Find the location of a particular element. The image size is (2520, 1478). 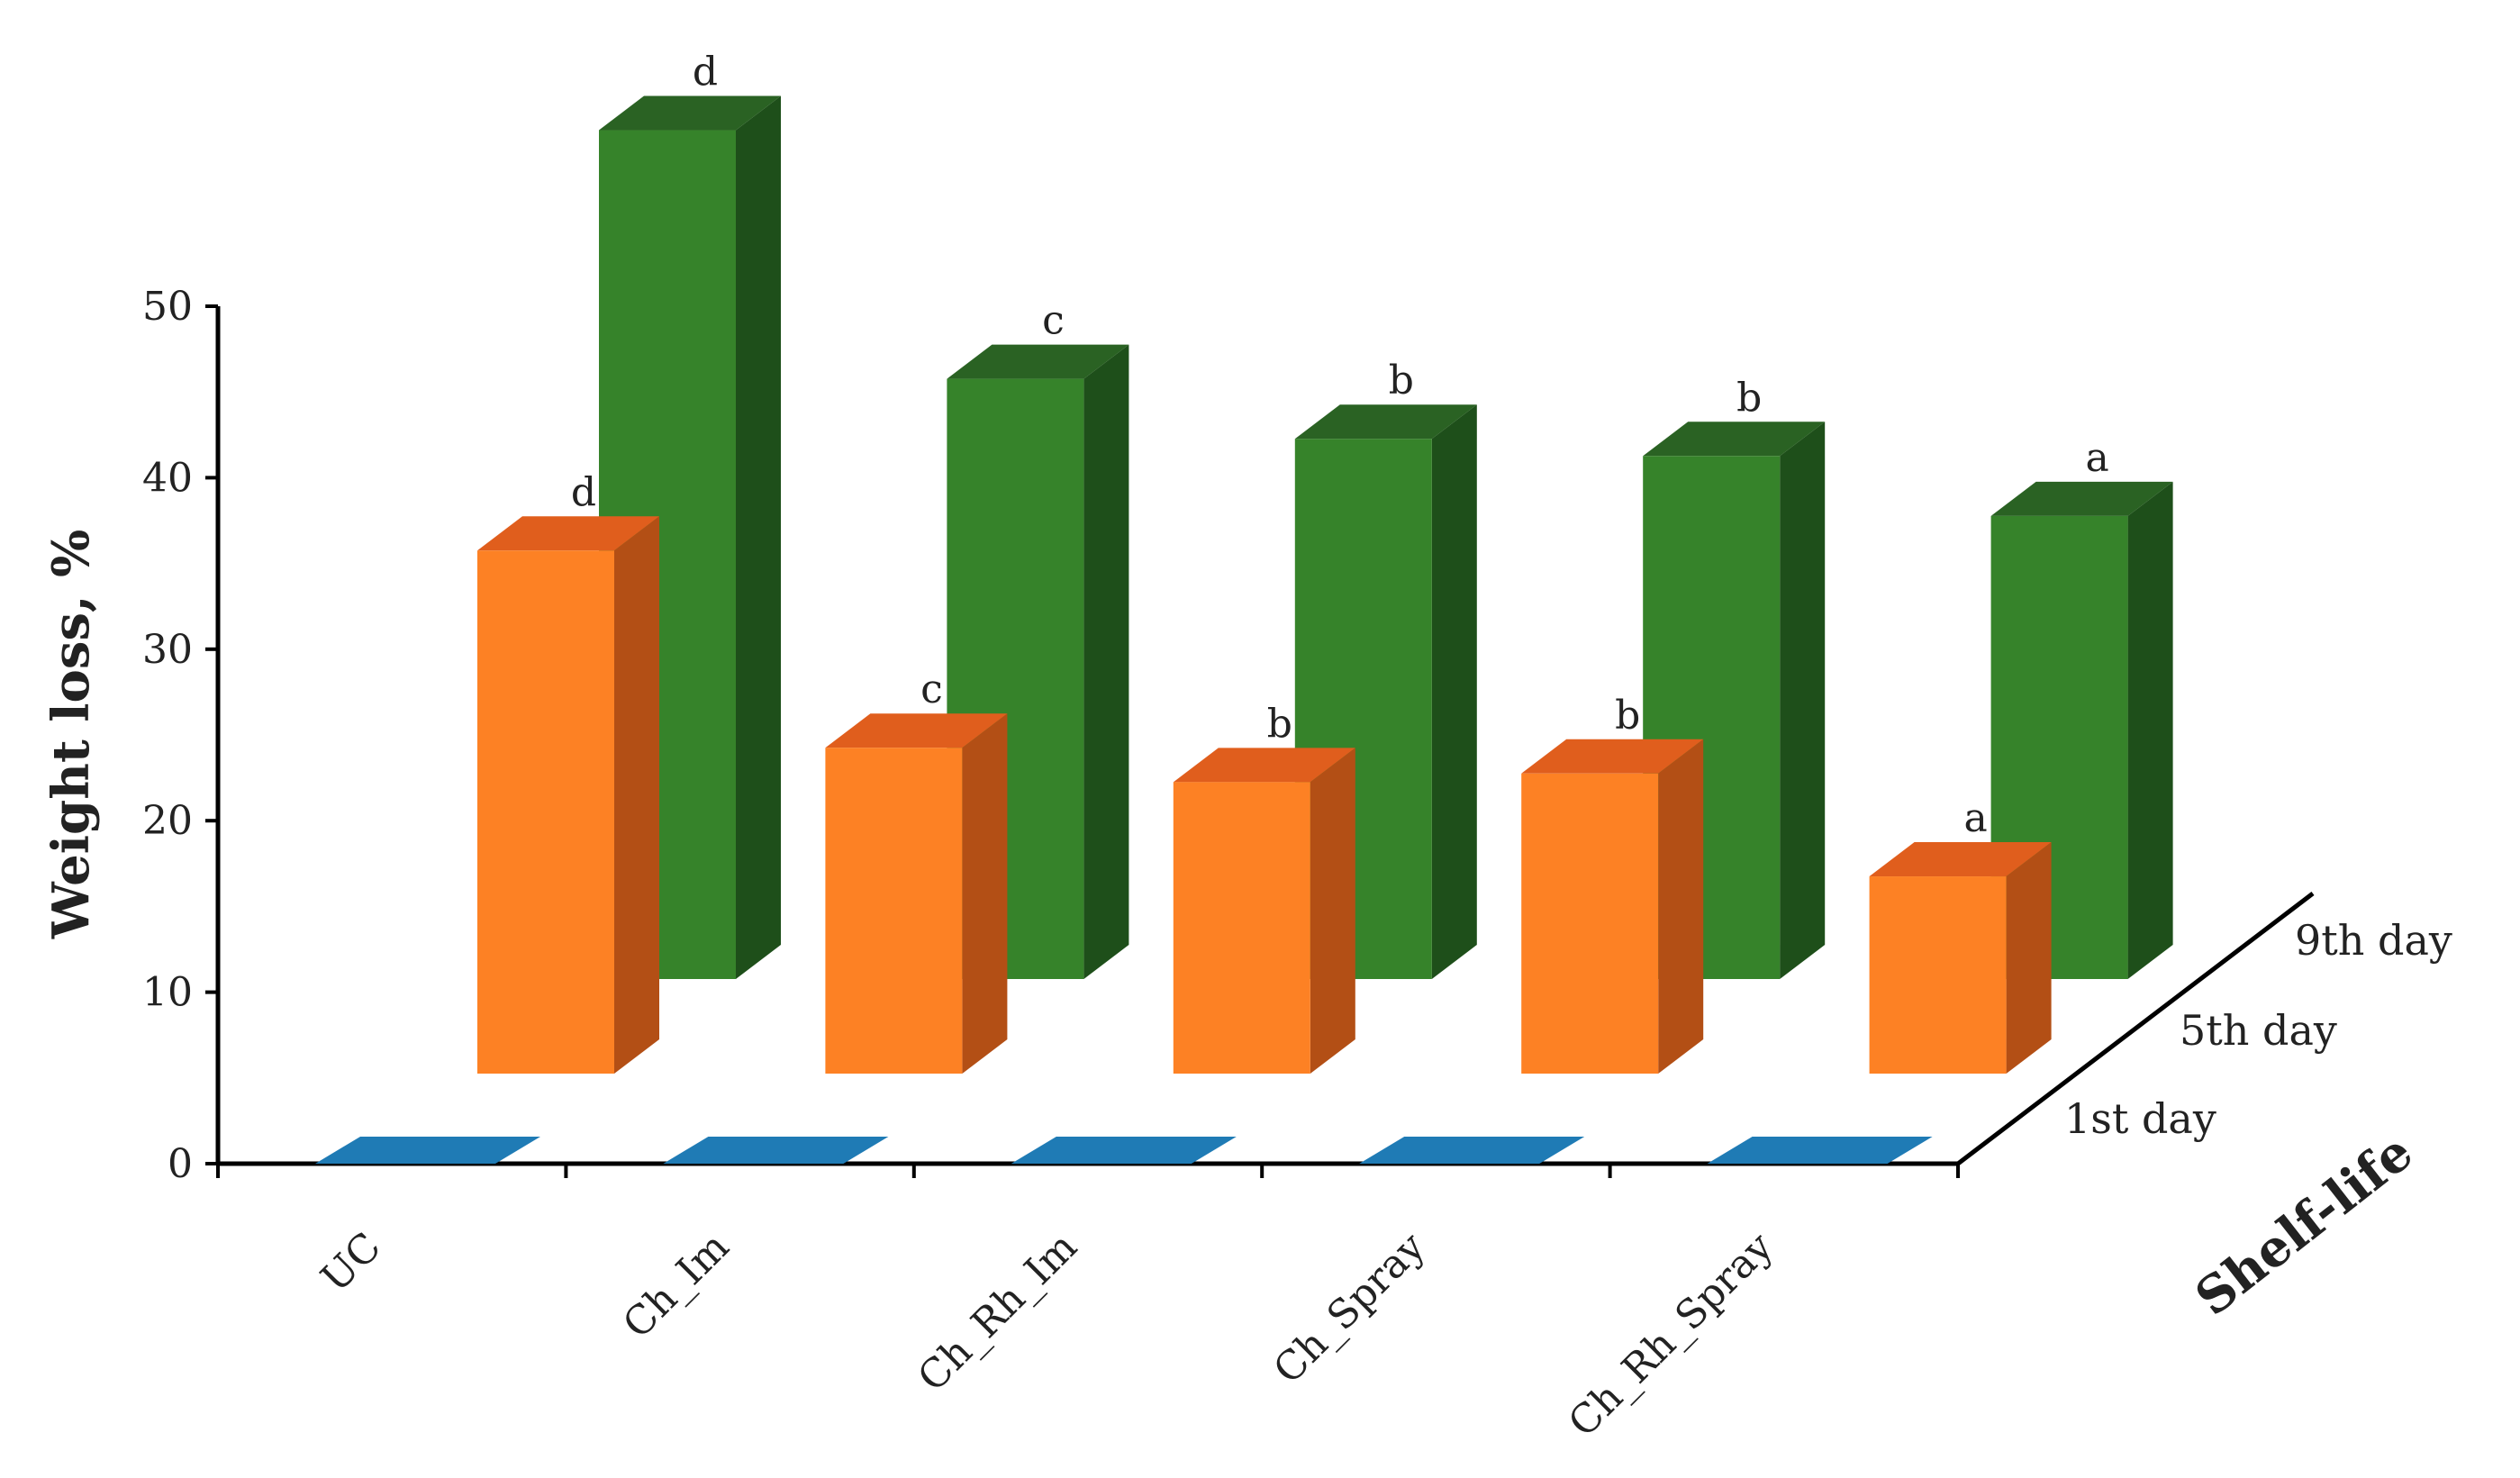

series-label: 9th day is located at coordinates (2373, 940).